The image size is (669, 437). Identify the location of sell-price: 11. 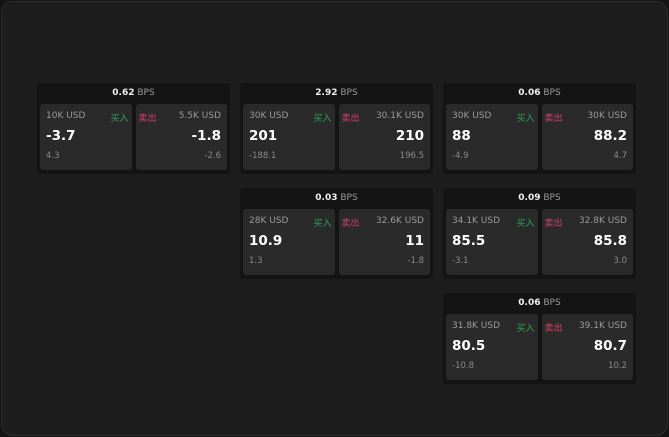
(414, 241).